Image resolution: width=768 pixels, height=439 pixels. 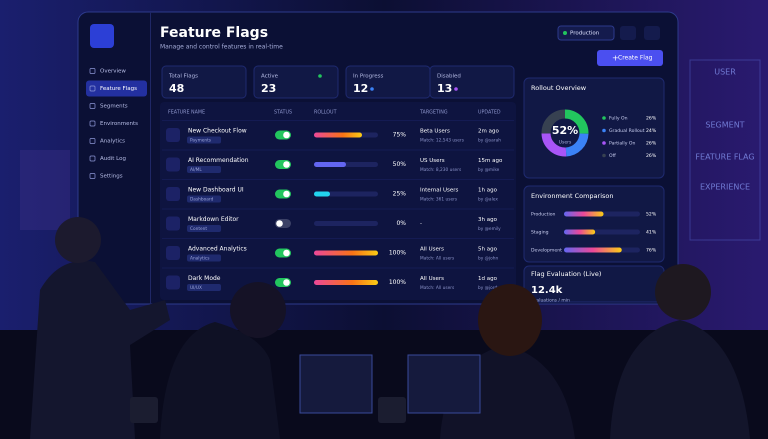 What do you see at coordinates (119, 124) in the screenshot?
I see `nav-item: Environments` at bounding box center [119, 124].